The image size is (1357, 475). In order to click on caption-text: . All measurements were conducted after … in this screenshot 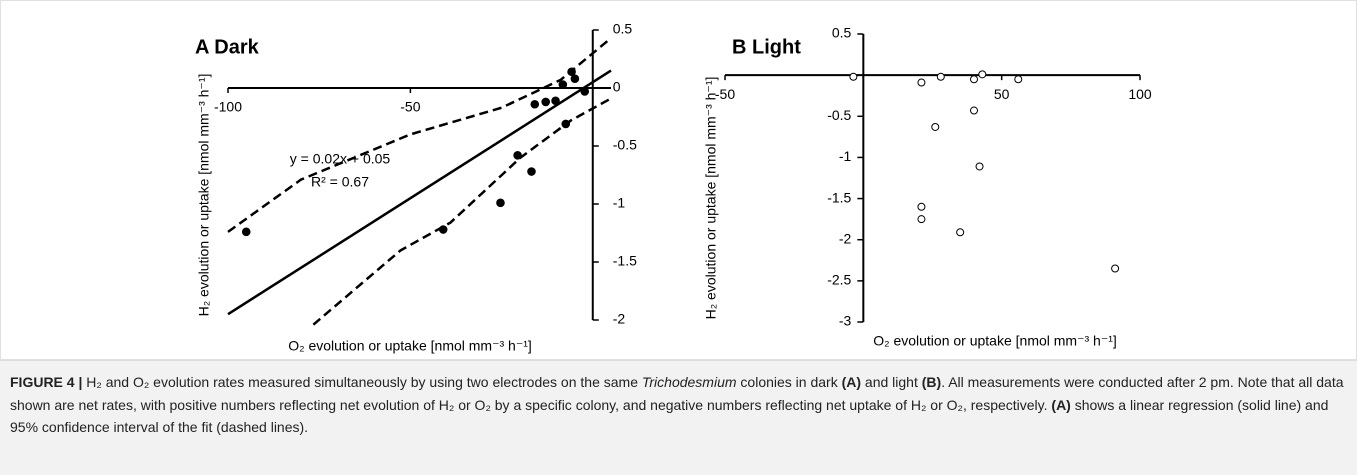, I will do `click(677, 393)`.